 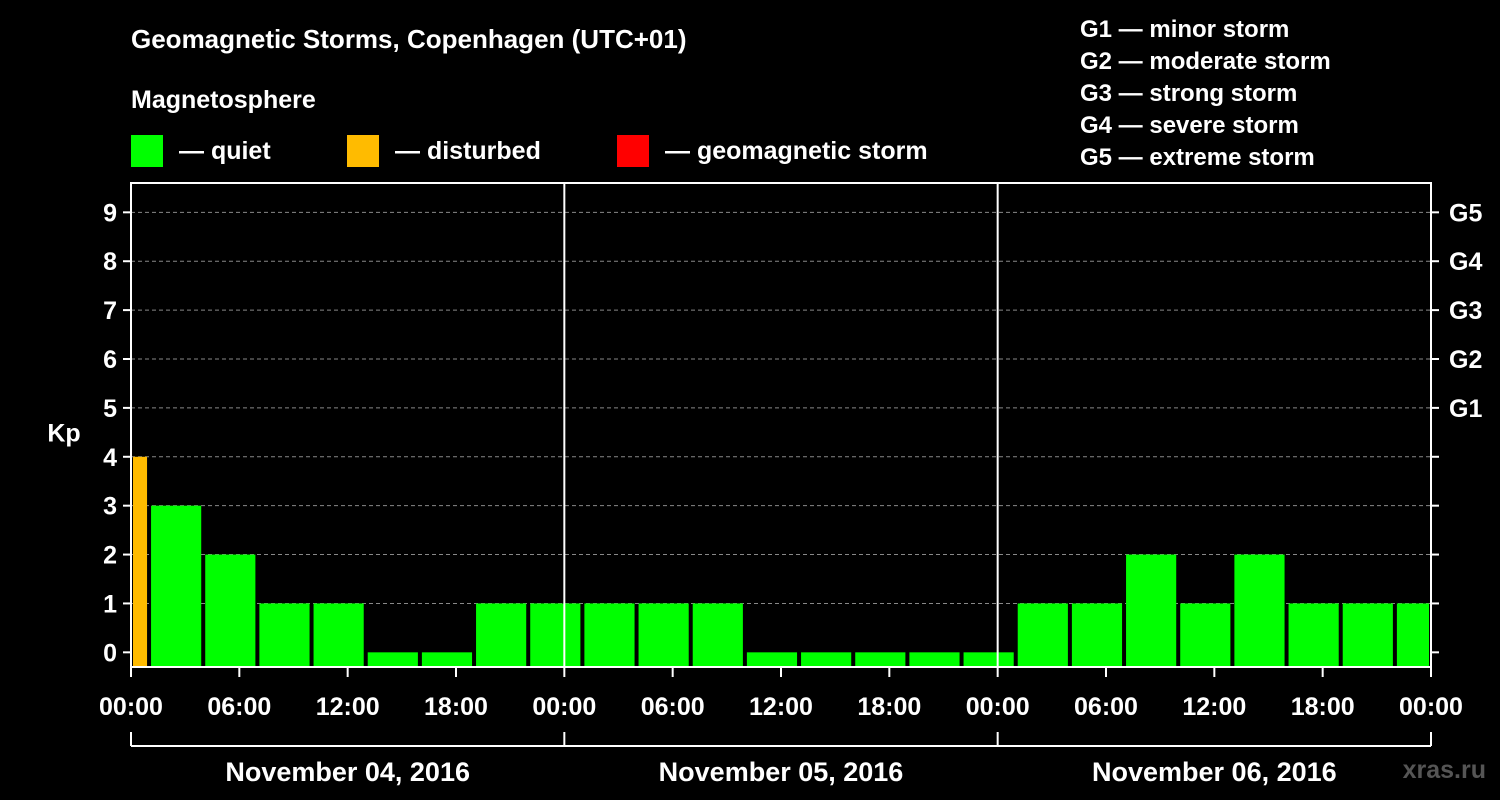 I want to click on magnetosphere-label: Magnetosphere, so click(x=223, y=100).